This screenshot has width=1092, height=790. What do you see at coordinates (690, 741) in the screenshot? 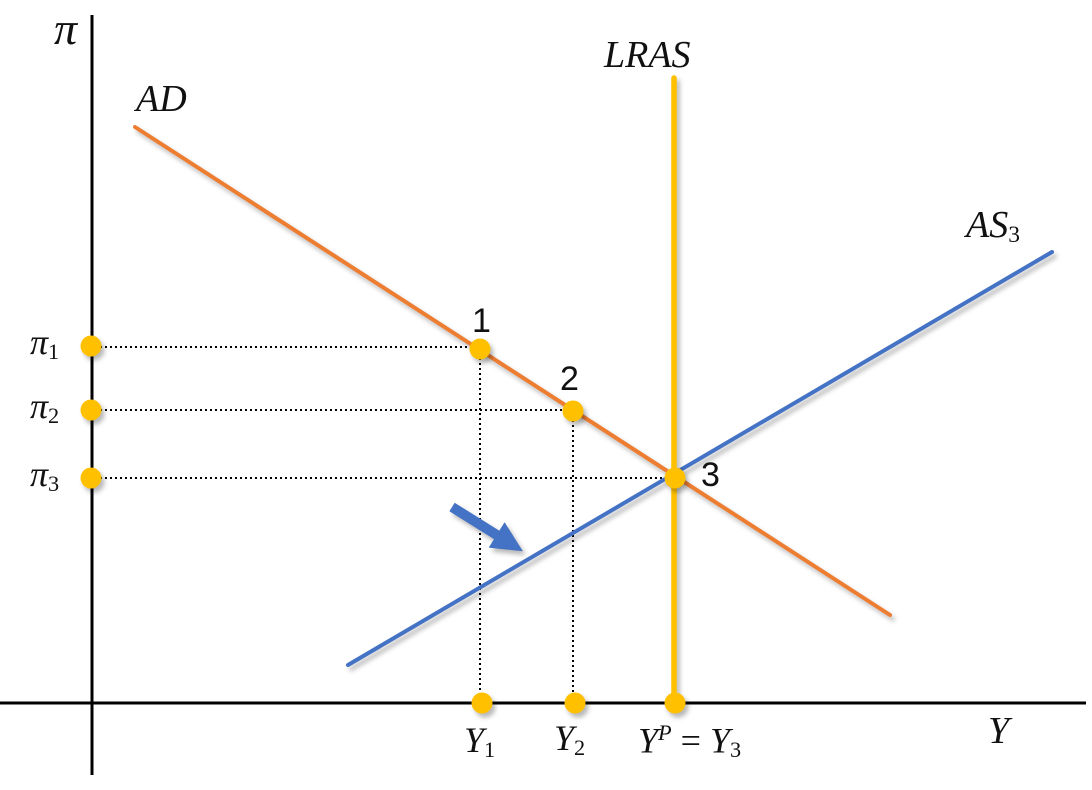
I see `x-tick-label-yp-y3: YP = Y3` at bounding box center [690, 741].